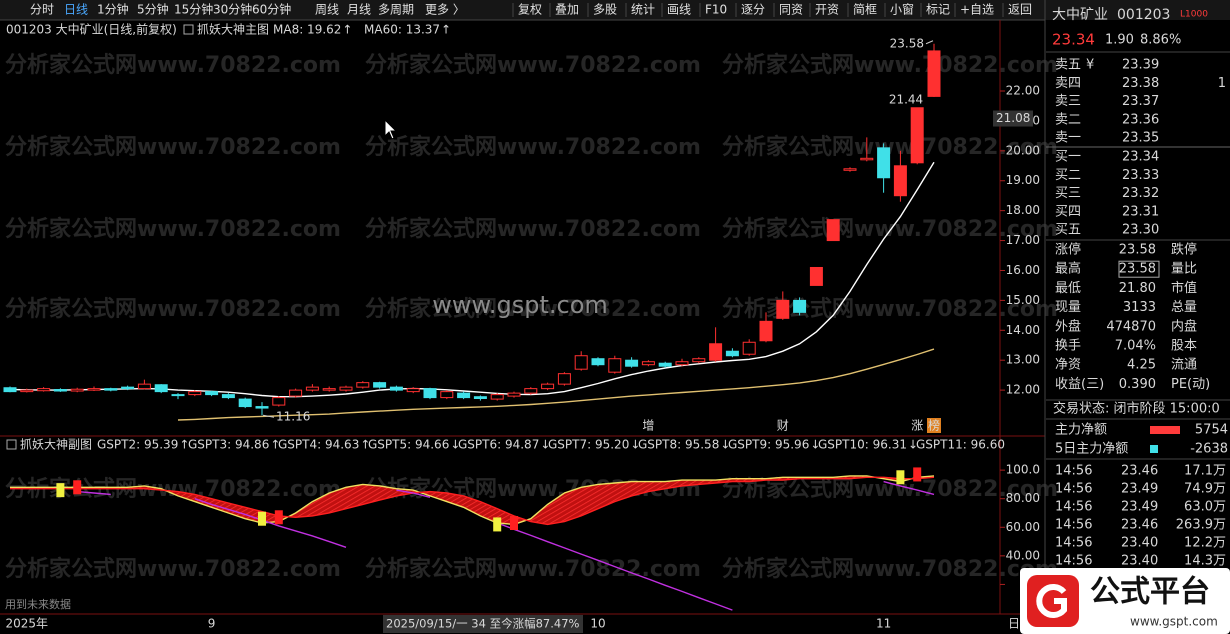 The image size is (1230, 634). I want to click on indicator-label: GSPT11: 96.60, so click(960, 445).